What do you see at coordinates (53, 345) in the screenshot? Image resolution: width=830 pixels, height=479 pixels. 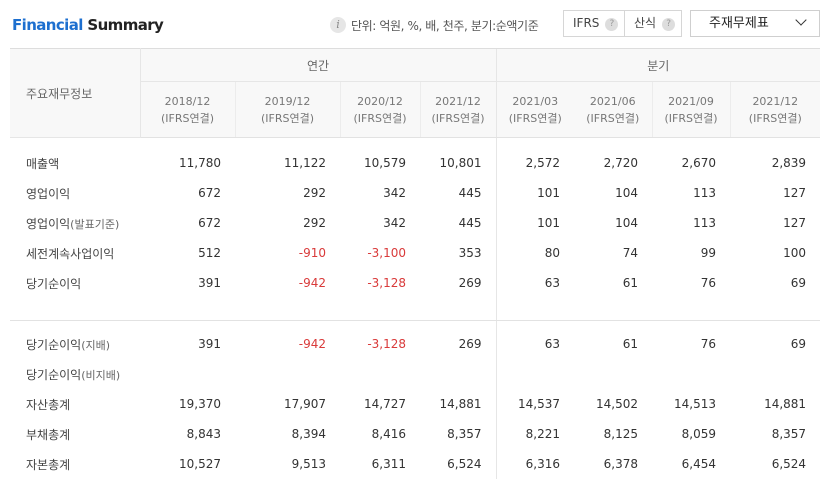 I see `row-label-text: 당기순이익` at bounding box center [53, 345].